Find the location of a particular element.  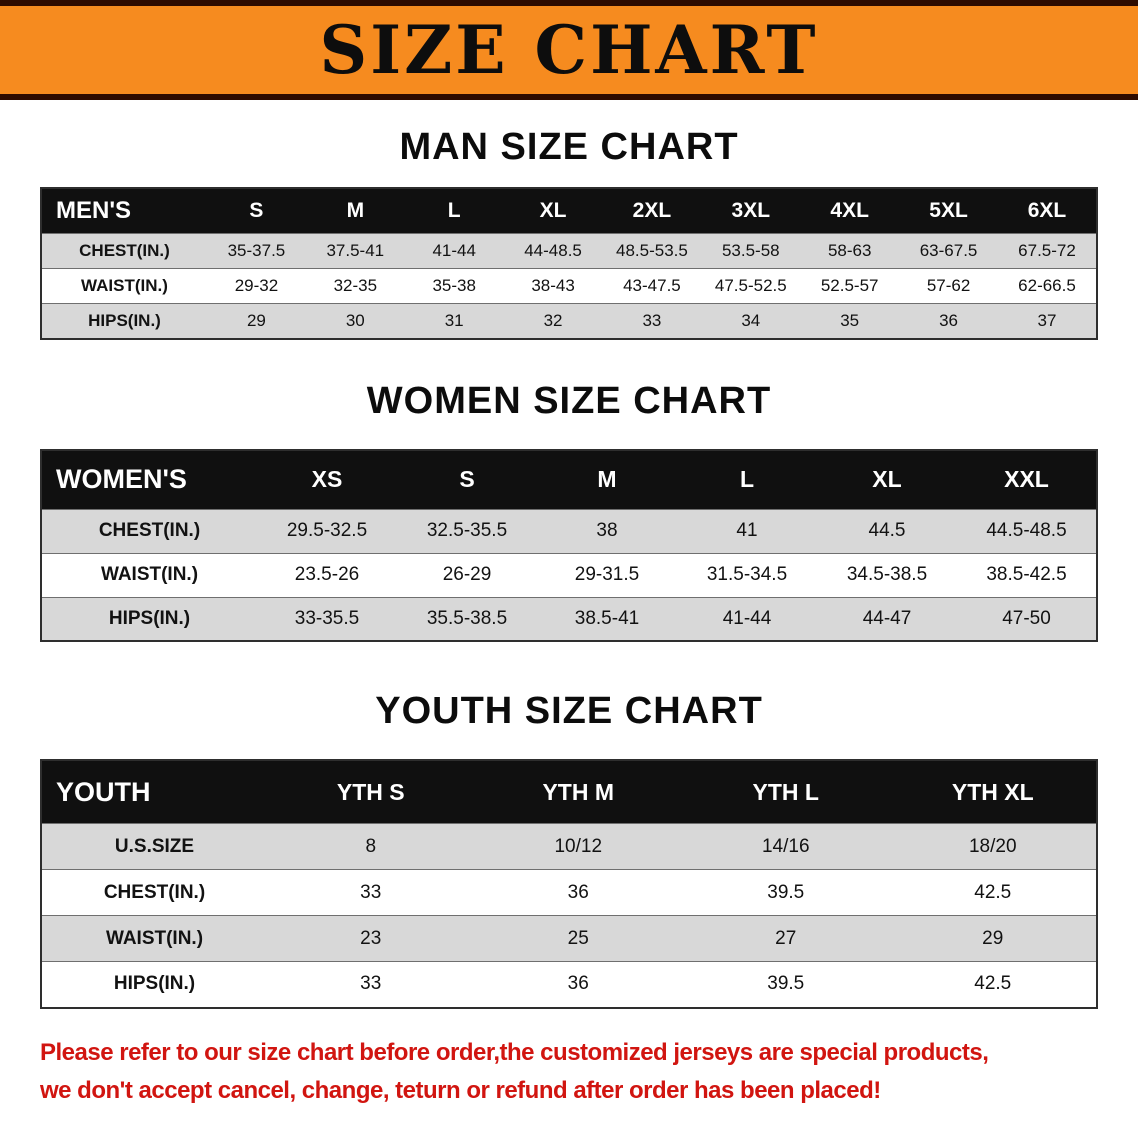

size-value-cell: 62-66.5 is located at coordinates (1047, 285).